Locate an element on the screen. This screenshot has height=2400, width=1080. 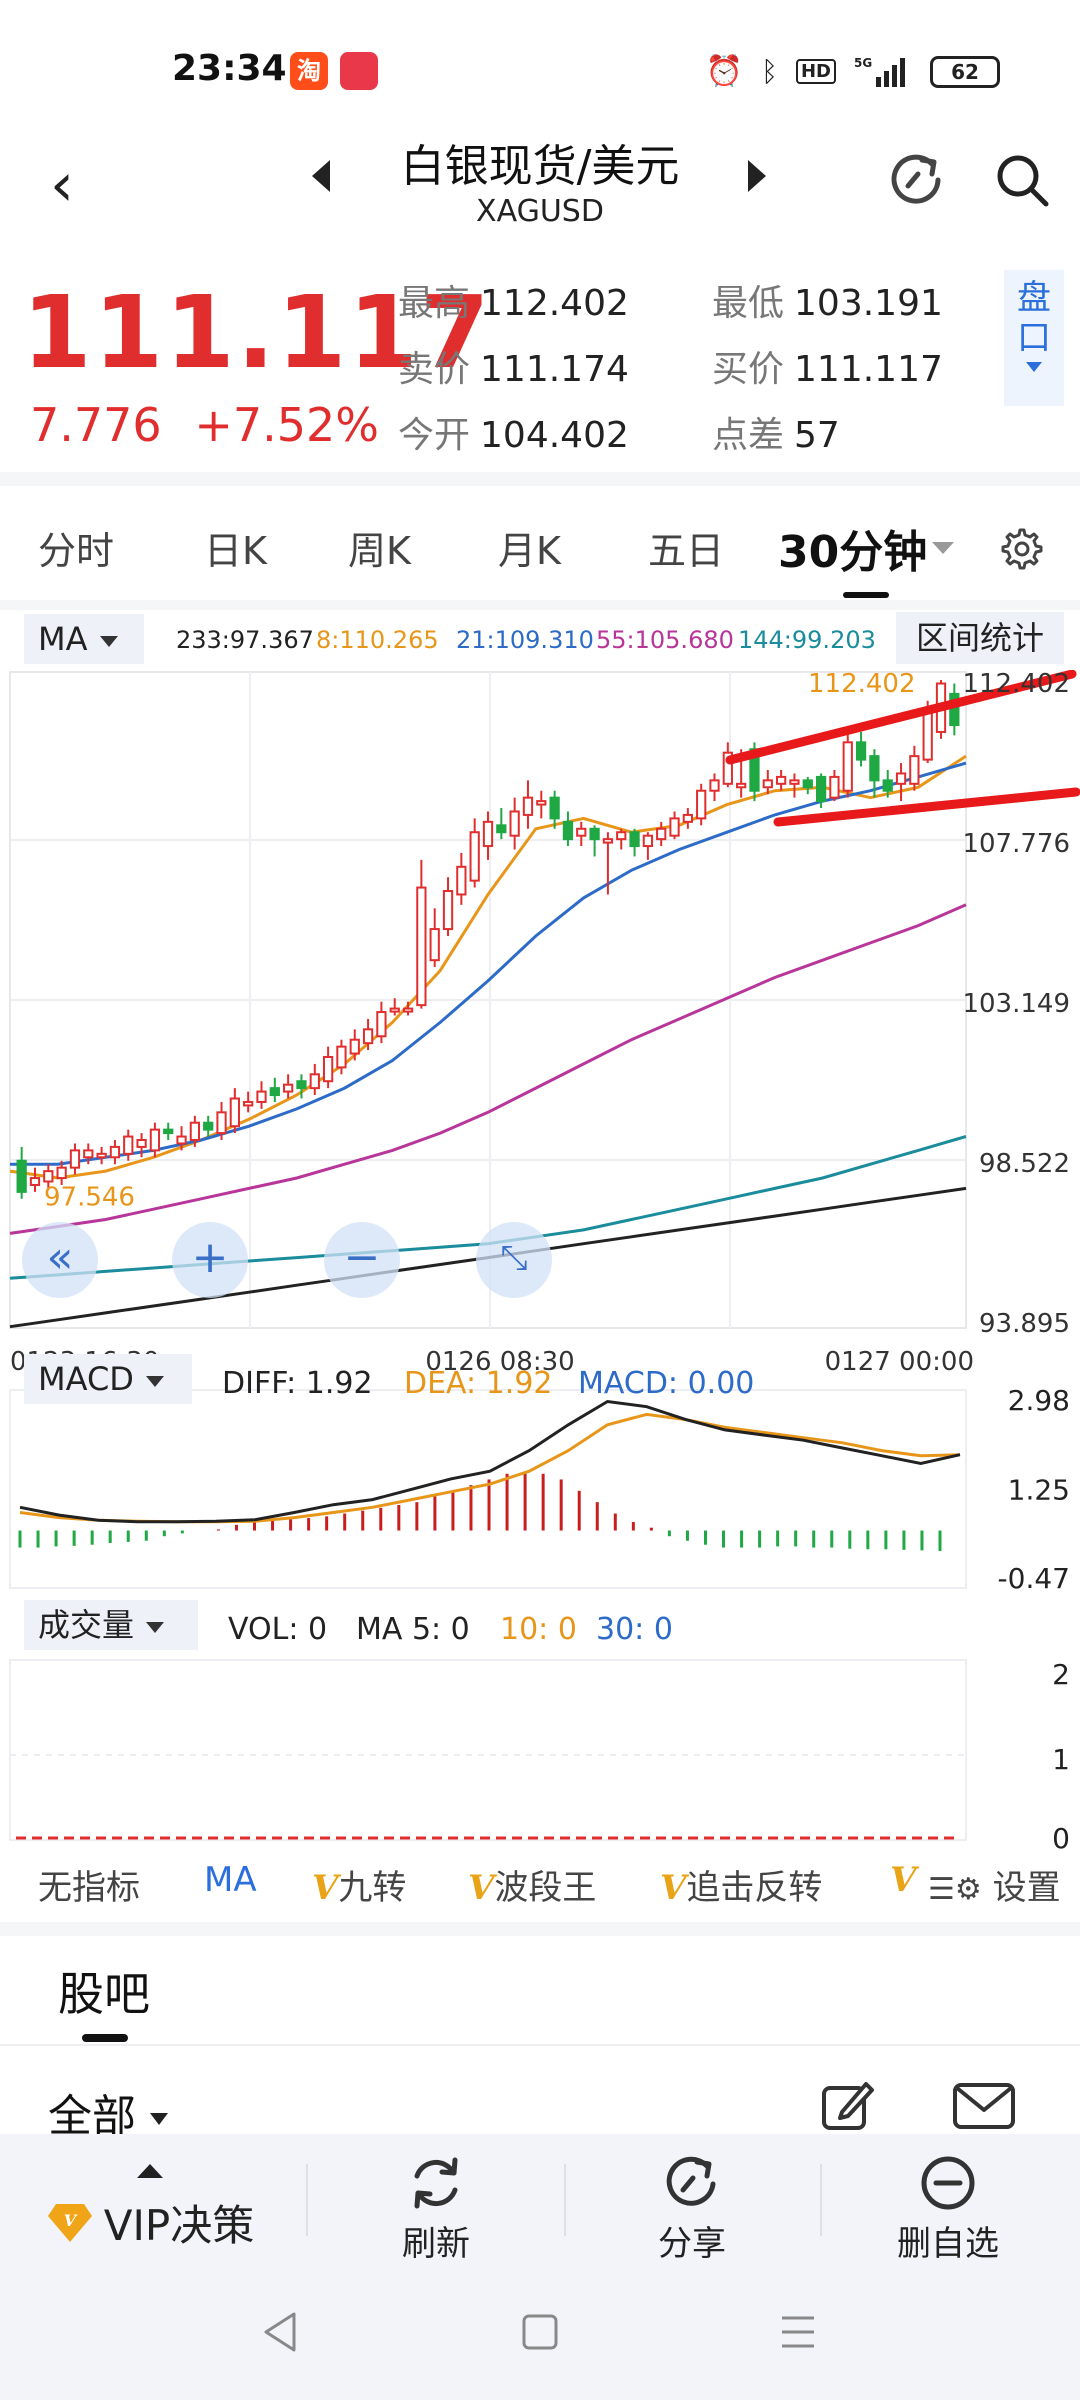
zoom-out-button: − is located at coordinates (362, 1260).